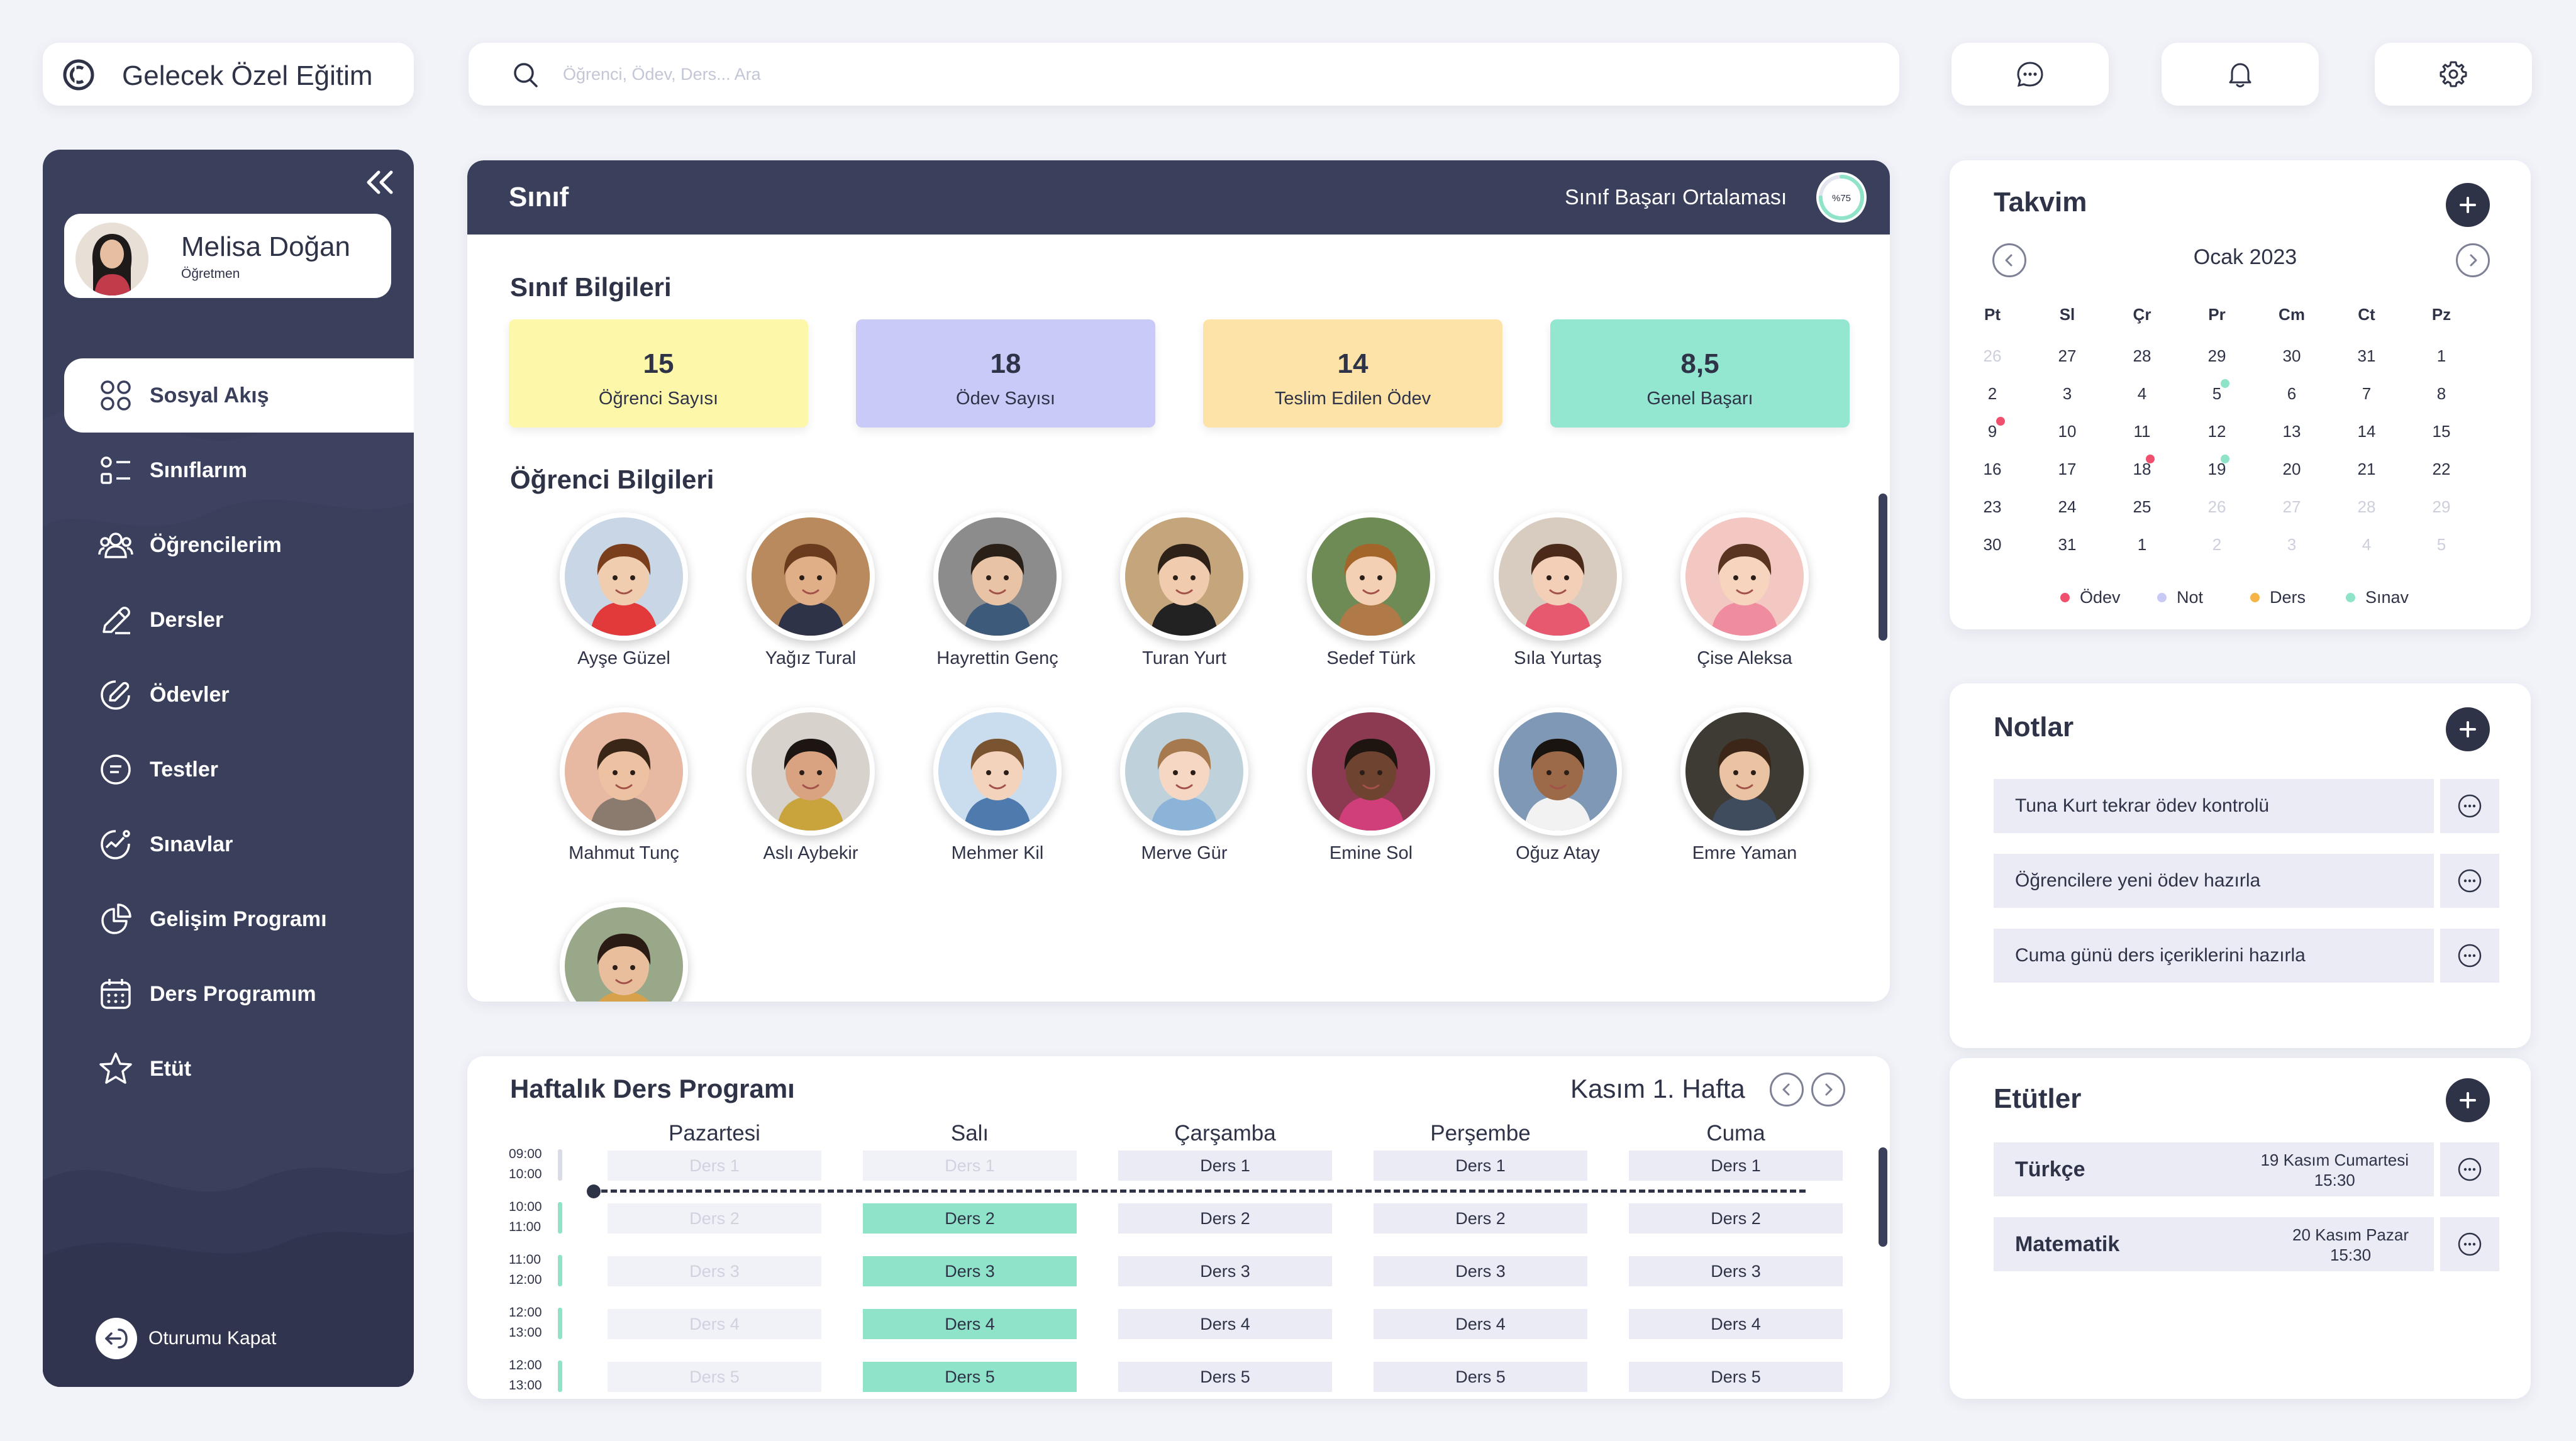 The height and width of the screenshot is (1441, 2576). Describe the element at coordinates (2441, 394) in the screenshot. I see `calendar-day: 8` at that location.